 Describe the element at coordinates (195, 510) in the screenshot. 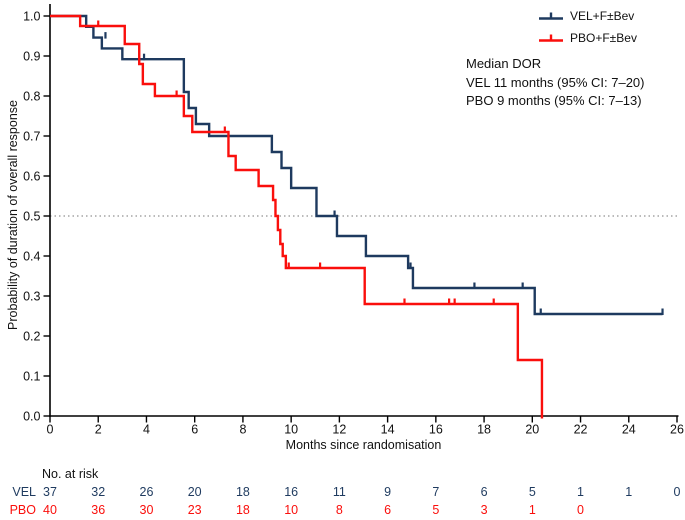

I see `risk-value-pbo-m6: 23` at that location.